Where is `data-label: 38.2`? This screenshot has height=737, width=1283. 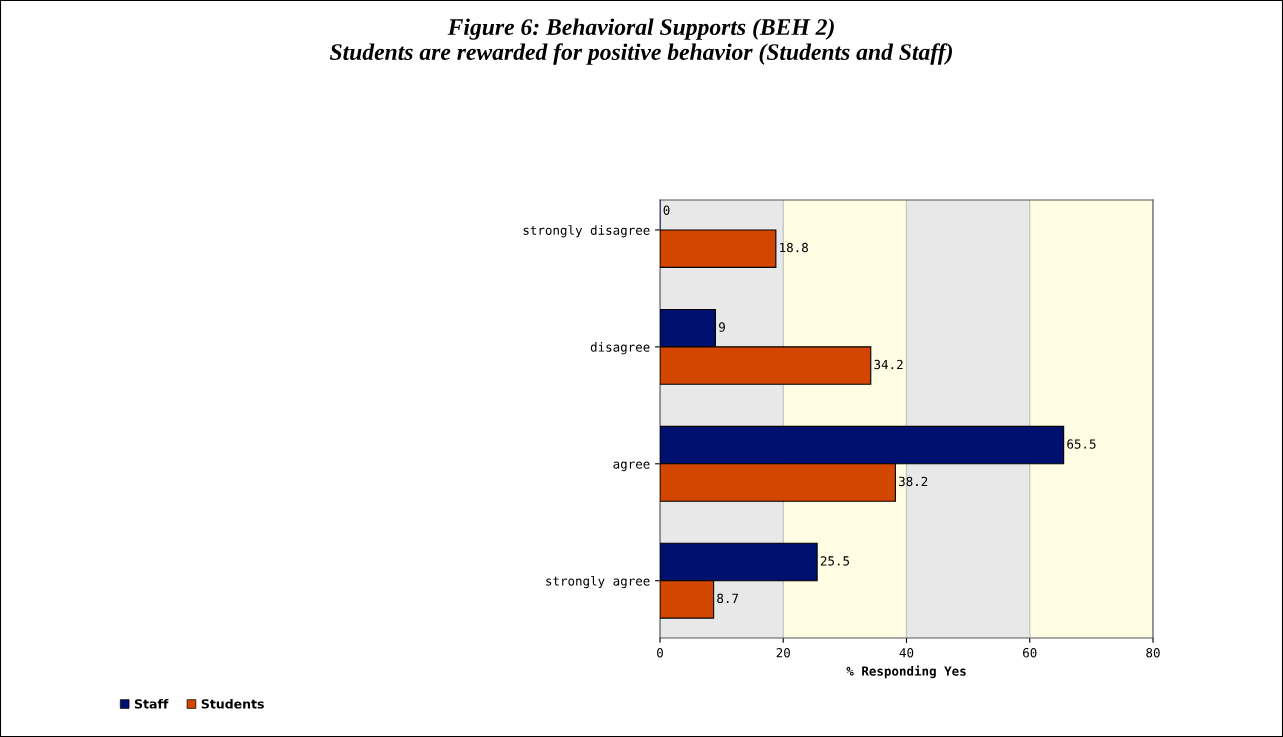 data-label: 38.2 is located at coordinates (913, 481).